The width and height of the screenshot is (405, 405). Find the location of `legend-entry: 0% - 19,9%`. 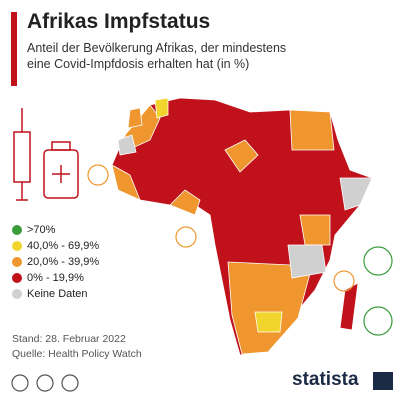

legend-entry: 0% - 19,9% is located at coordinates (55, 278).